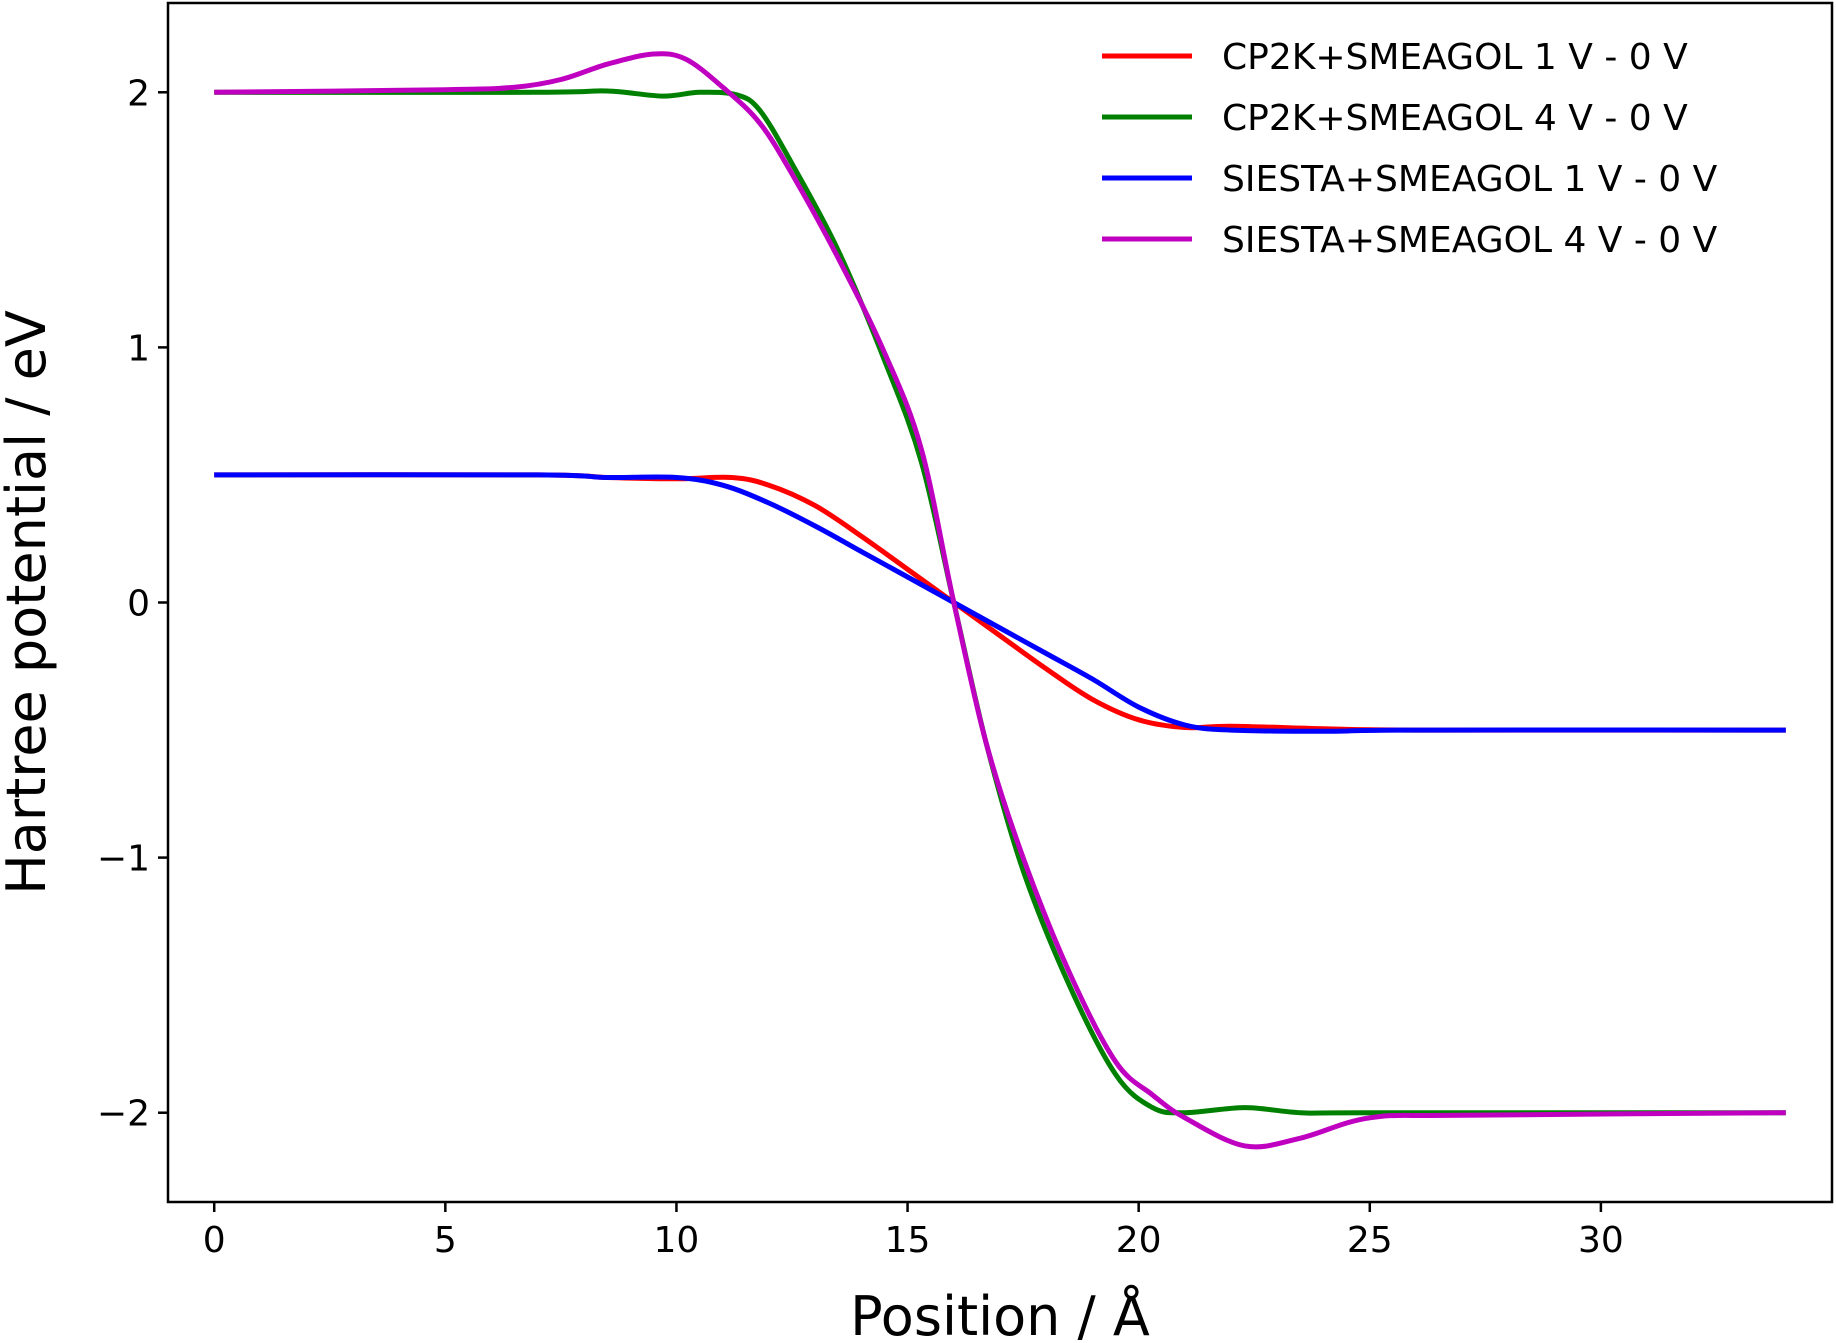  Describe the element at coordinates (677, 1240) in the screenshot. I see `x-tick-label: 10` at that location.